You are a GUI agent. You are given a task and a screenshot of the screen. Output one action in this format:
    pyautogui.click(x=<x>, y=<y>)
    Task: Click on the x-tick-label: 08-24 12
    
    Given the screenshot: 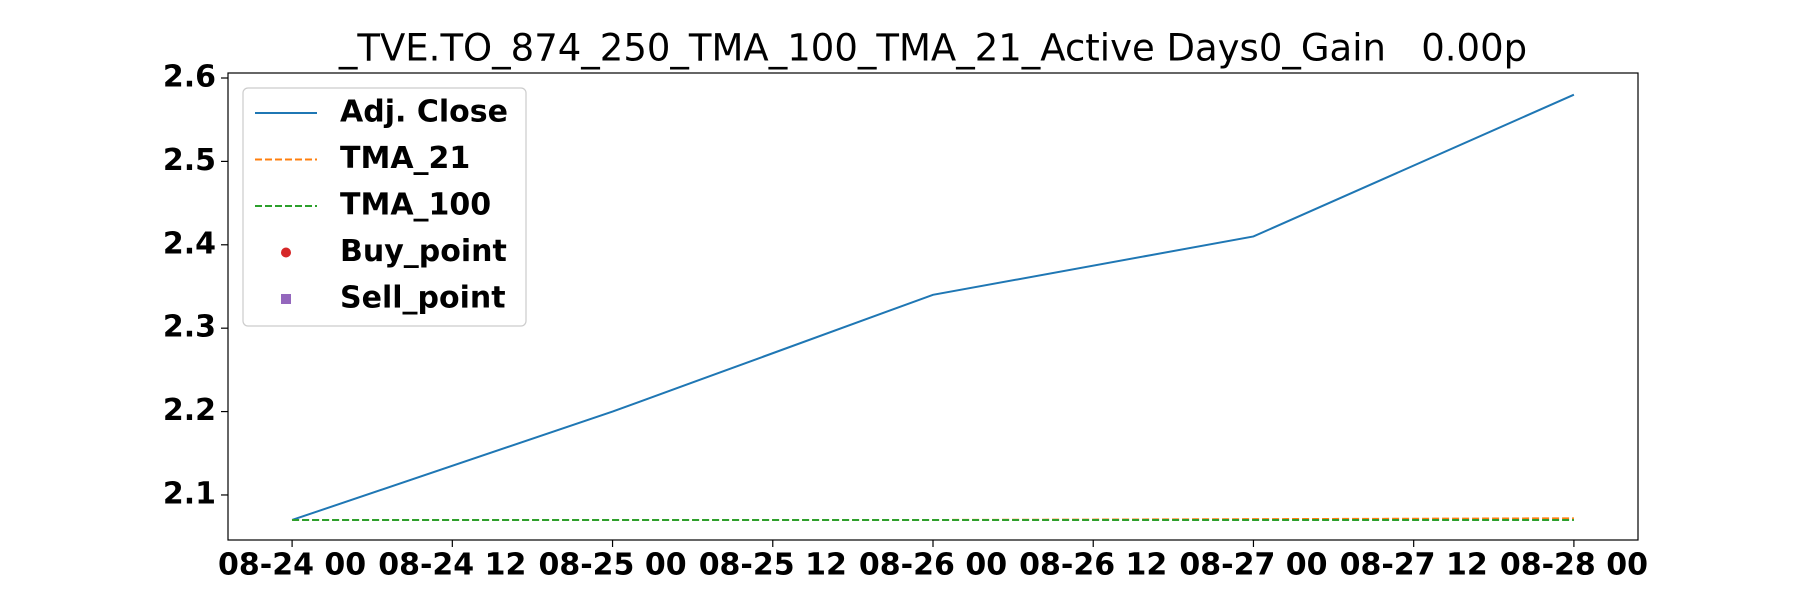 What is the action you would take?
    pyautogui.click(x=452, y=565)
    